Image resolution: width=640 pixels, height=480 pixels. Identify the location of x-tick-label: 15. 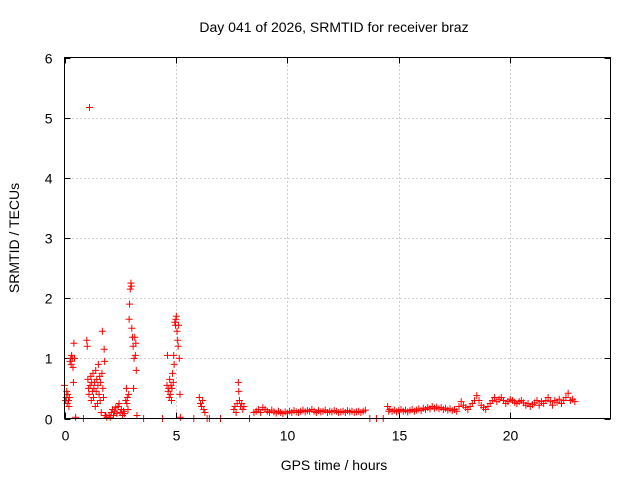
(400, 436).